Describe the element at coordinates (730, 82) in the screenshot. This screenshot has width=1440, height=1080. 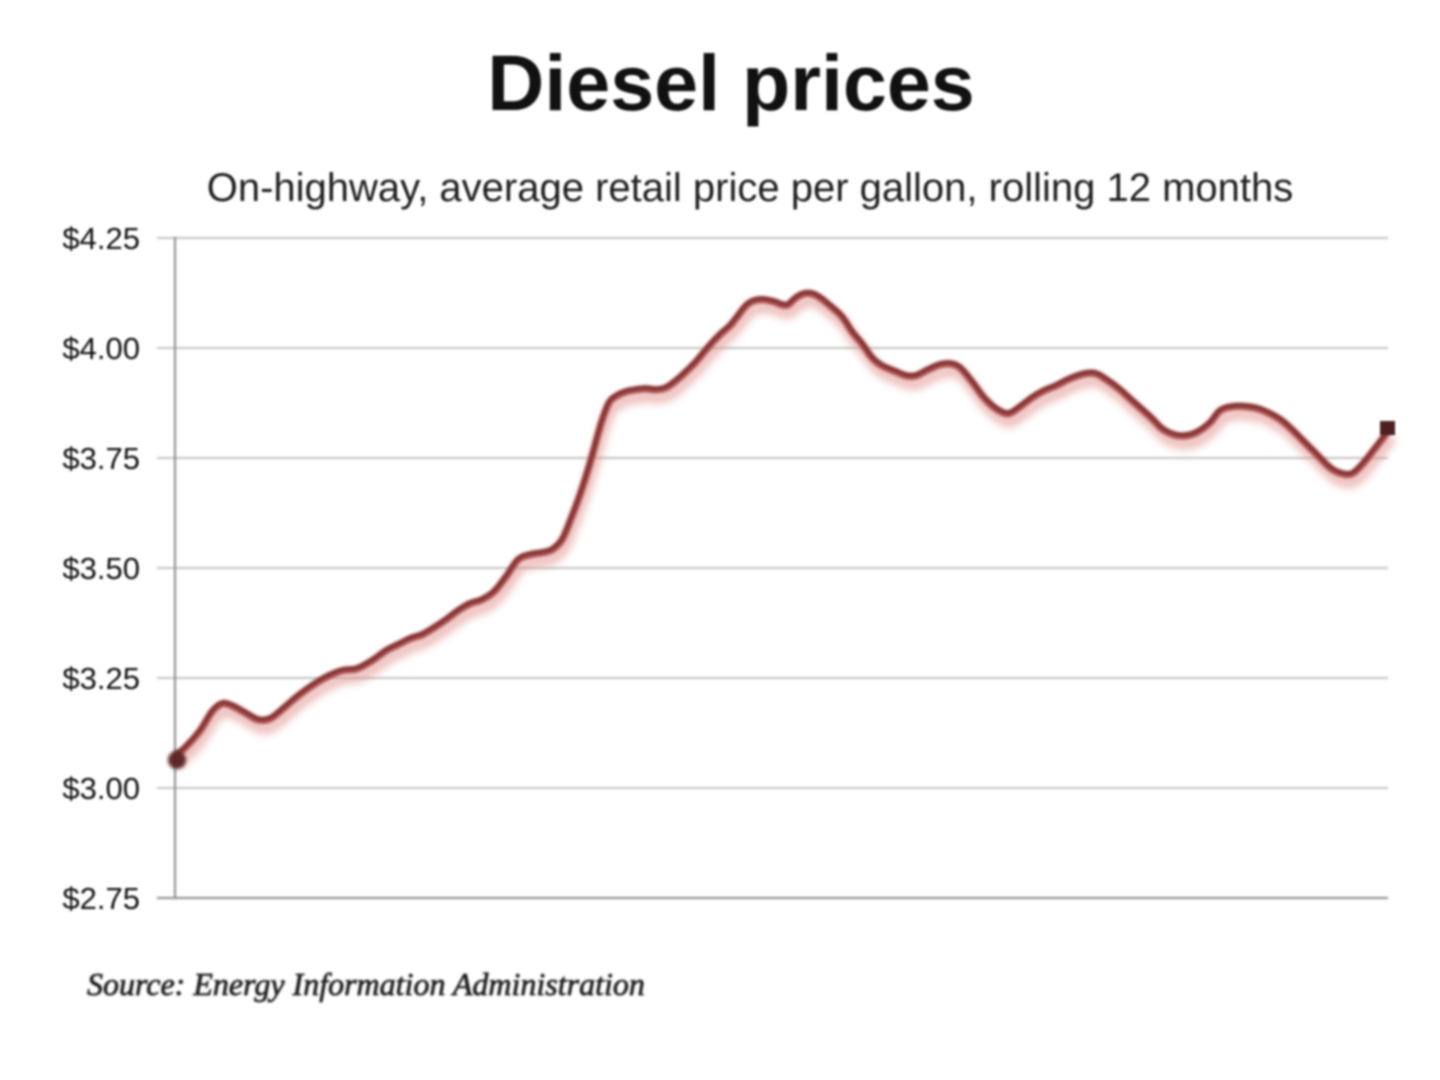
I see `svg-text: Diesel prices` at that location.